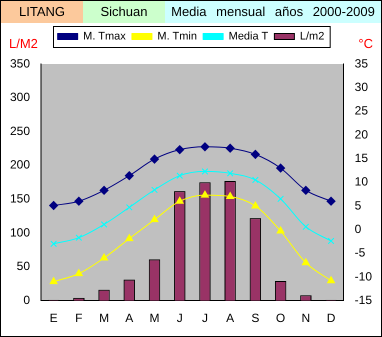 The image size is (382, 337). Describe the element at coordinates (255, 318) in the screenshot. I see `x-tick-label: S` at that location.